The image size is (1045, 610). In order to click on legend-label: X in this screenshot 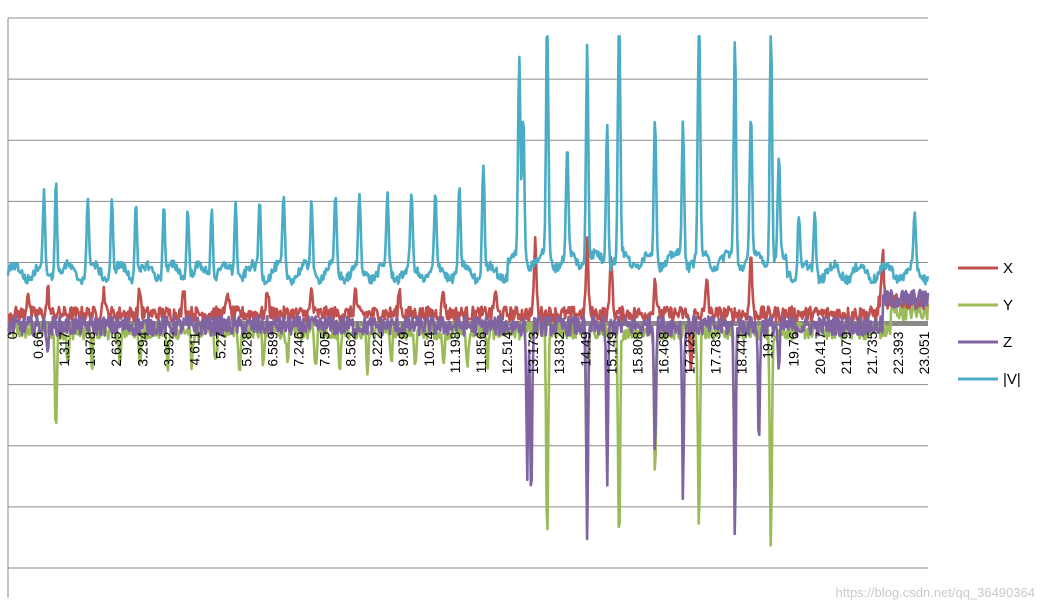, I will do `click(1008, 268)`.